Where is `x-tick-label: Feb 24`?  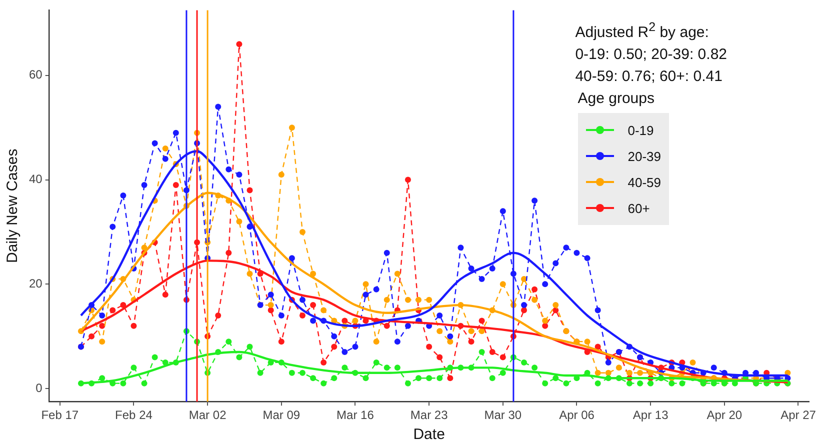
x-tick-label: Feb 24 is located at coordinates (134, 415).